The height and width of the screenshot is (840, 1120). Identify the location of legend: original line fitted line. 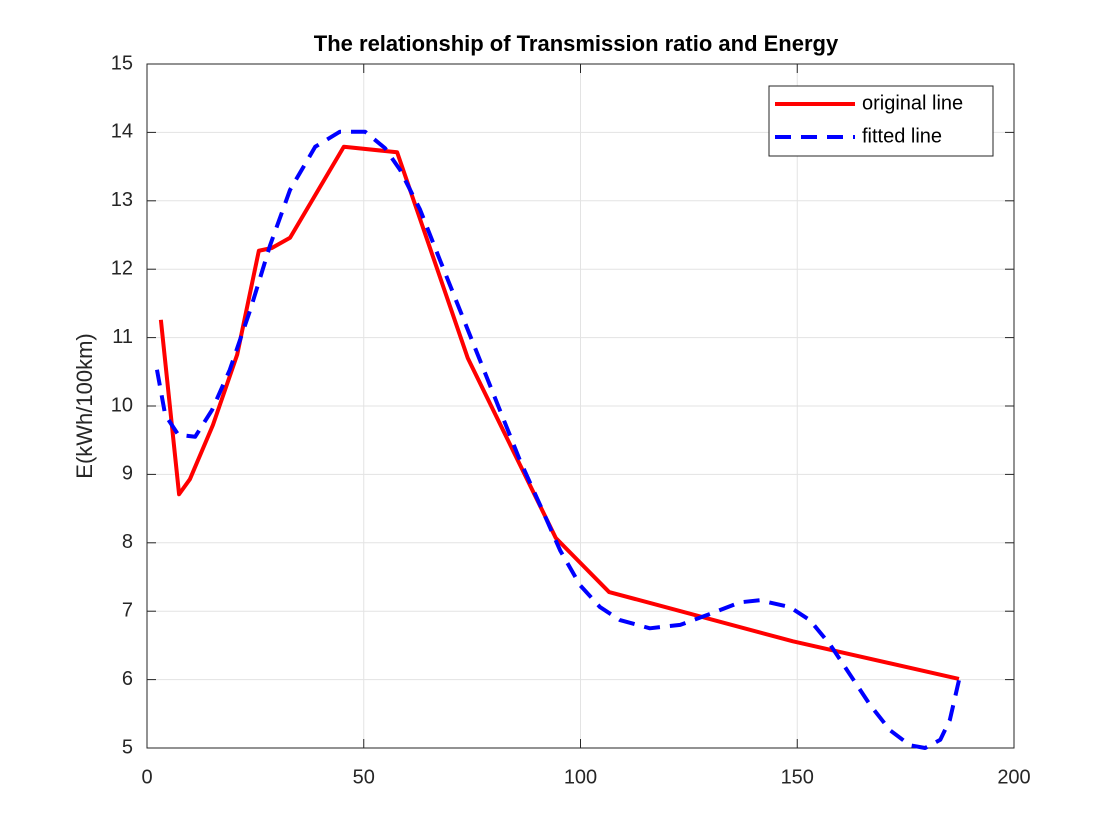
(881, 121).